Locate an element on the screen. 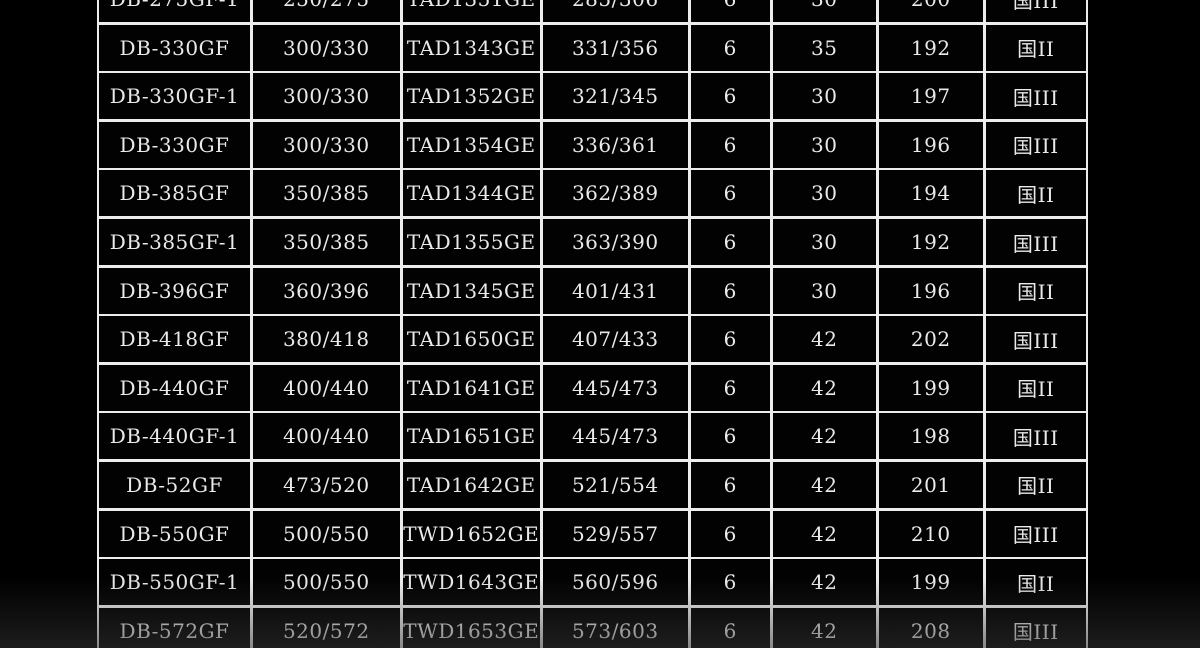 This screenshot has width=1200, height=648. table-cell: TAD1641GE is located at coordinates (471, 387).